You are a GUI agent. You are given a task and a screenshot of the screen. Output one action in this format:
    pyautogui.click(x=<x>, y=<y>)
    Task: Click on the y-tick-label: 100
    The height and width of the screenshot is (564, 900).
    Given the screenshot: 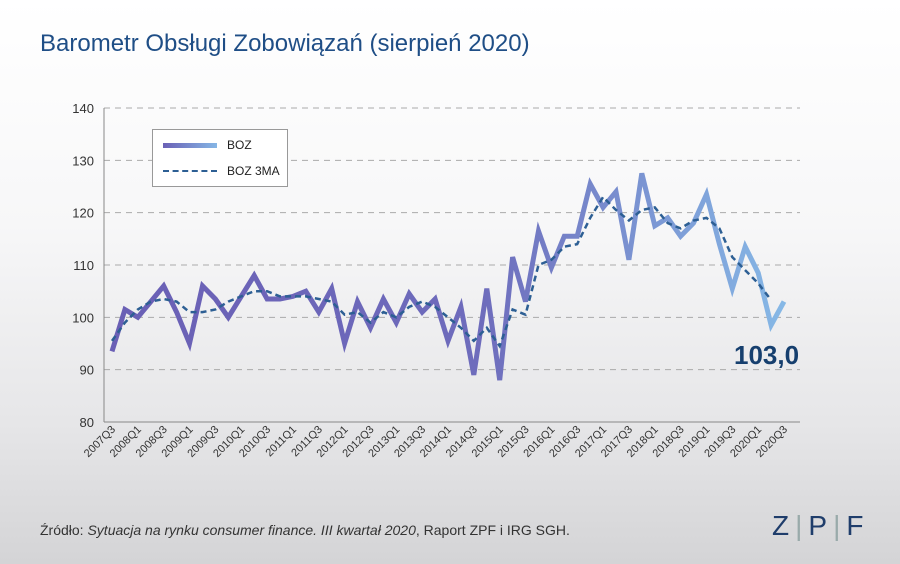 What is the action you would take?
    pyautogui.click(x=83, y=317)
    